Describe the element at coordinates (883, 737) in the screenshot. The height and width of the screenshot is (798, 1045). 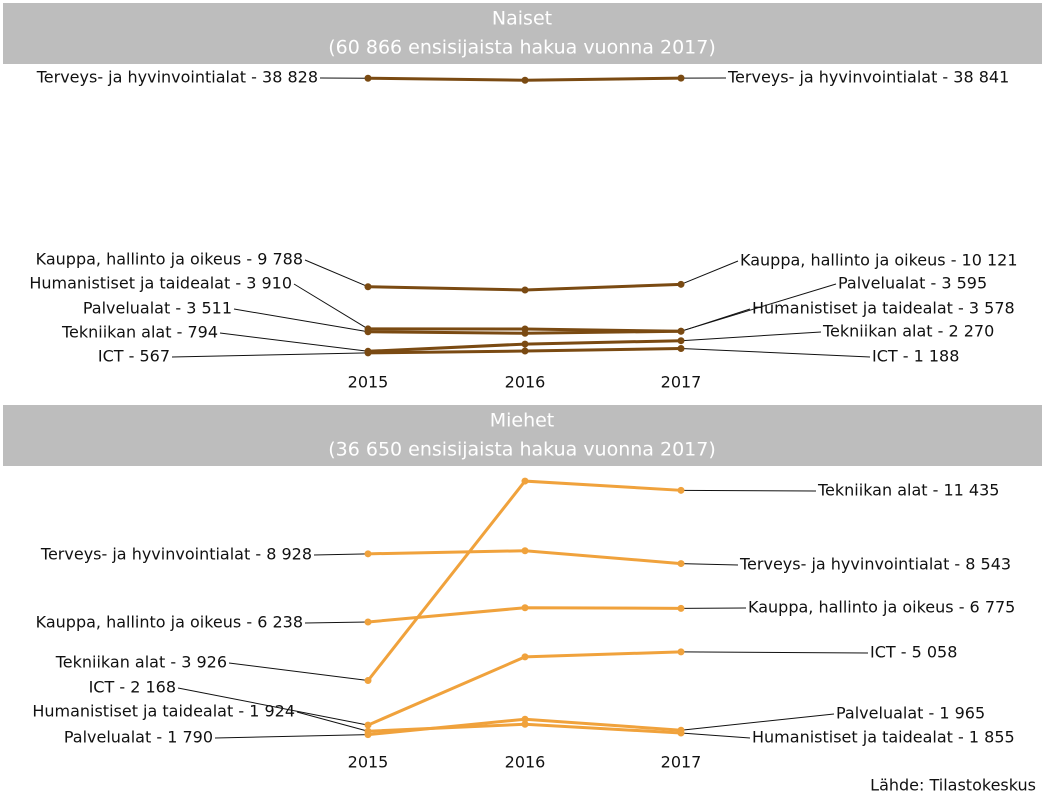
I see `value-label: Humanistiset ja taidealat - 1 855` at that location.